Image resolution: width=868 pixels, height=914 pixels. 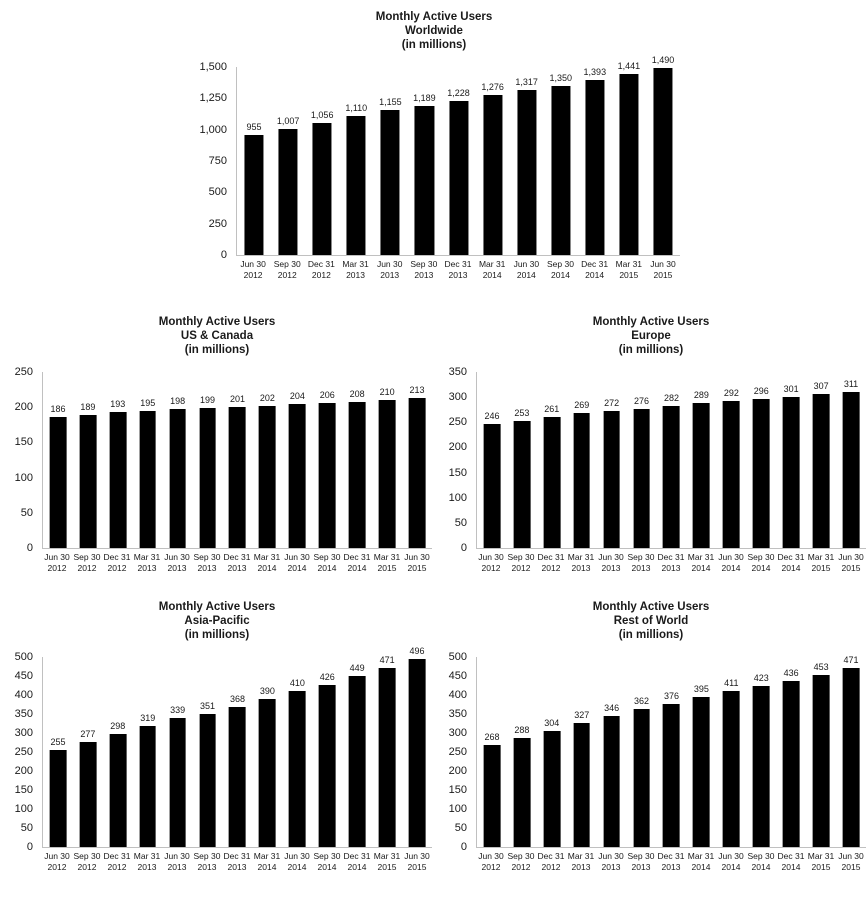 What do you see at coordinates (23, 714) in the screenshot?
I see `y-axis-tick-label: 350` at bounding box center [23, 714].